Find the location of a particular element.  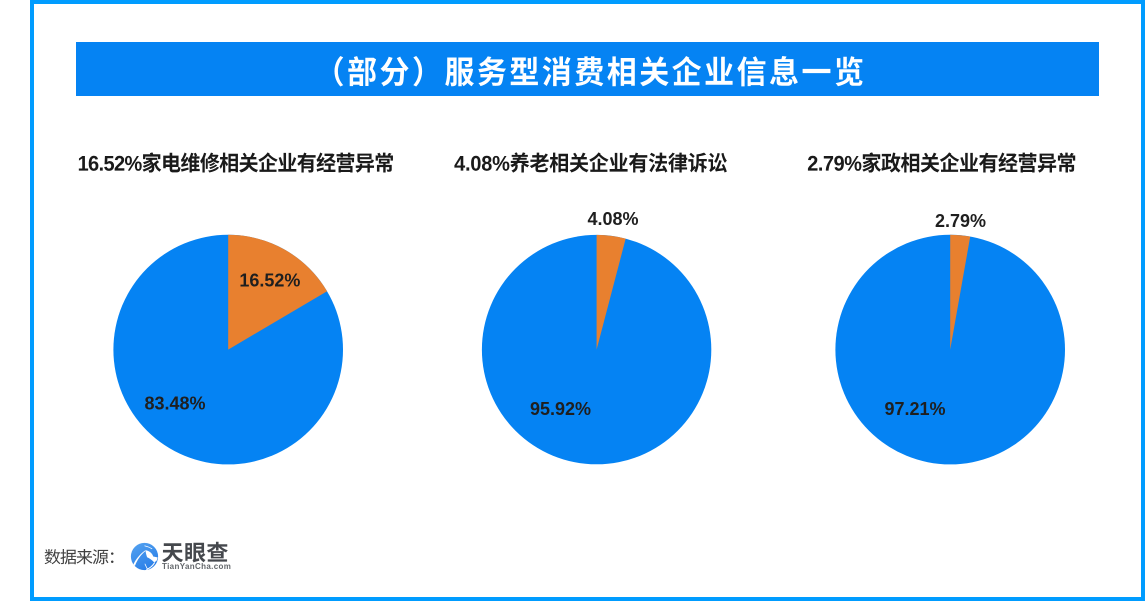

svg-text: 16.52% is located at coordinates (269, 280).